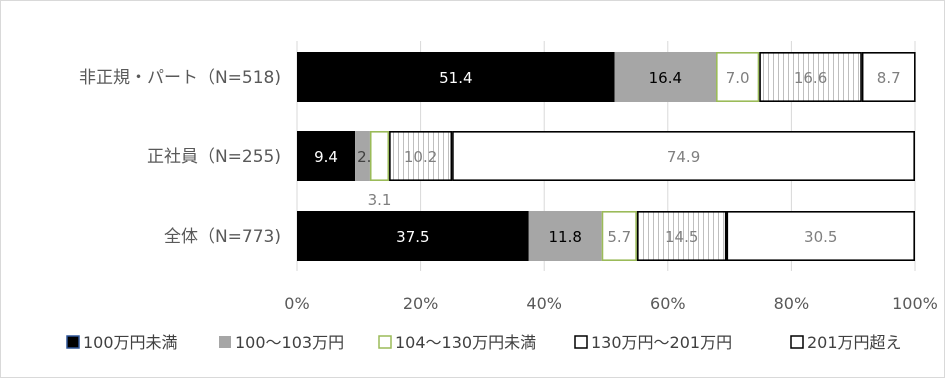 This screenshot has width=945, height=378. What do you see at coordinates (465, 342) in the screenshot?
I see `legend-label: 104～130万円未満` at bounding box center [465, 342].